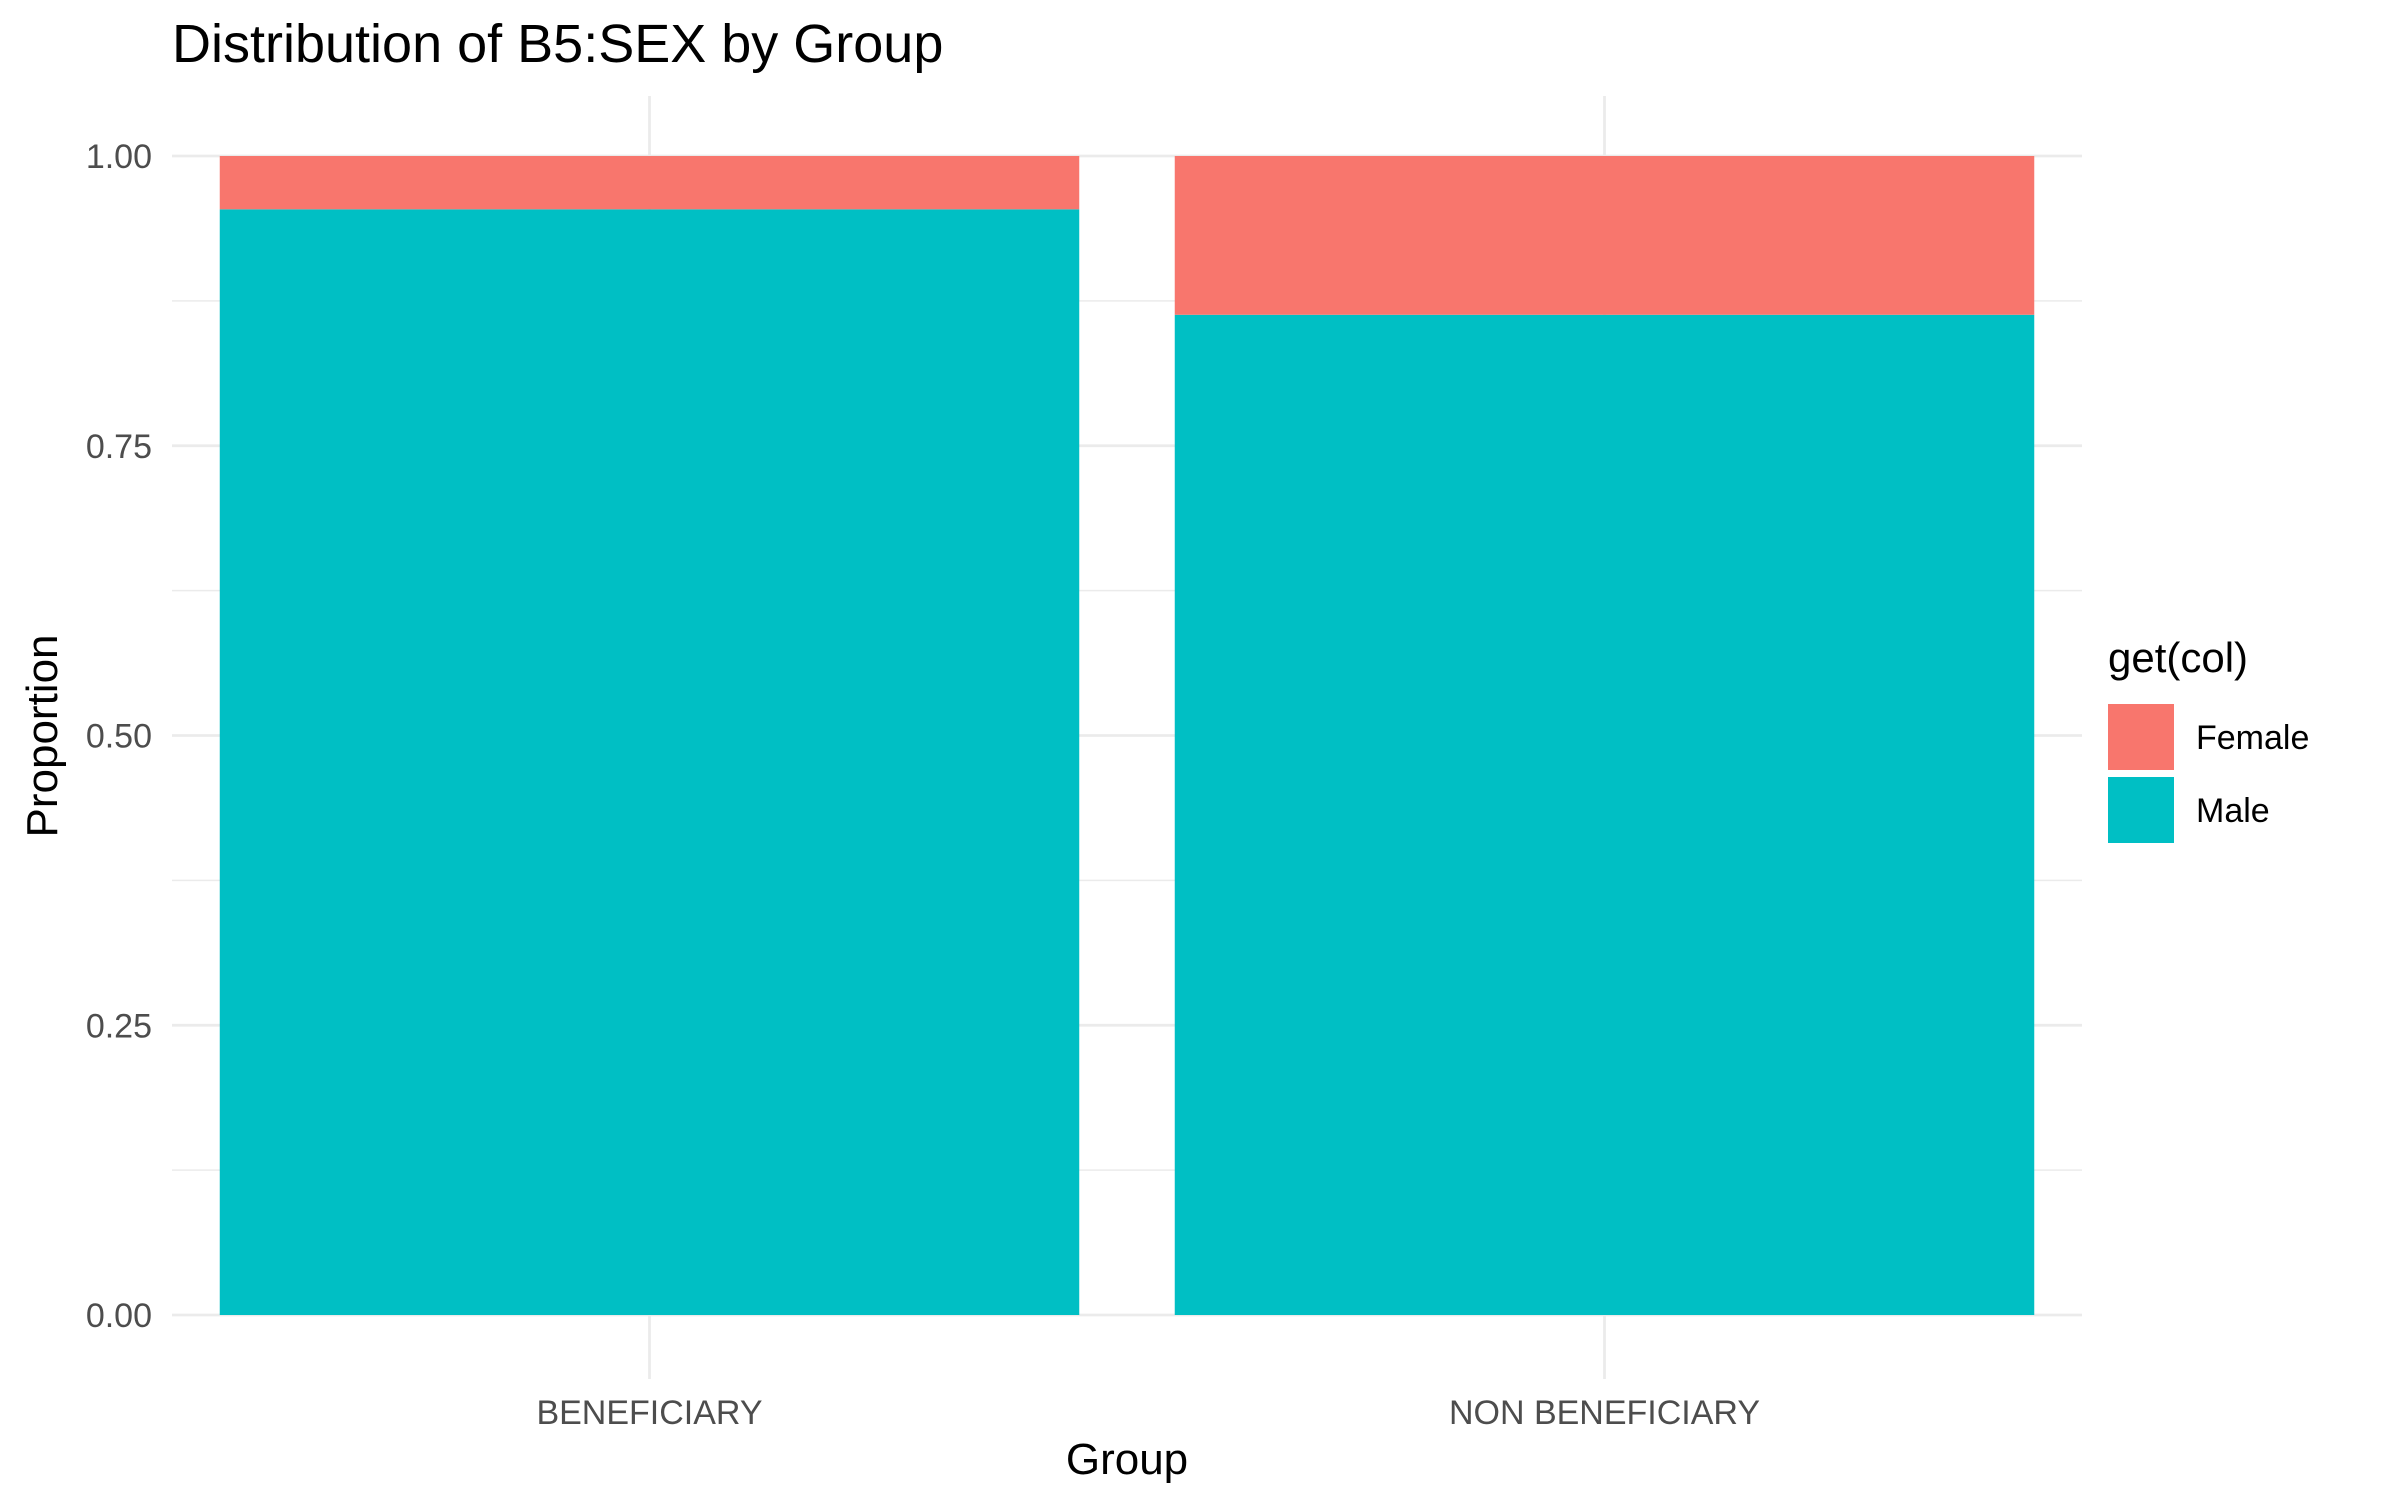 Image resolution: width=2400 pixels, height=1500 pixels. Describe the element at coordinates (1604, 235) in the screenshot. I see `bar-female-non-beneficiary` at that location.